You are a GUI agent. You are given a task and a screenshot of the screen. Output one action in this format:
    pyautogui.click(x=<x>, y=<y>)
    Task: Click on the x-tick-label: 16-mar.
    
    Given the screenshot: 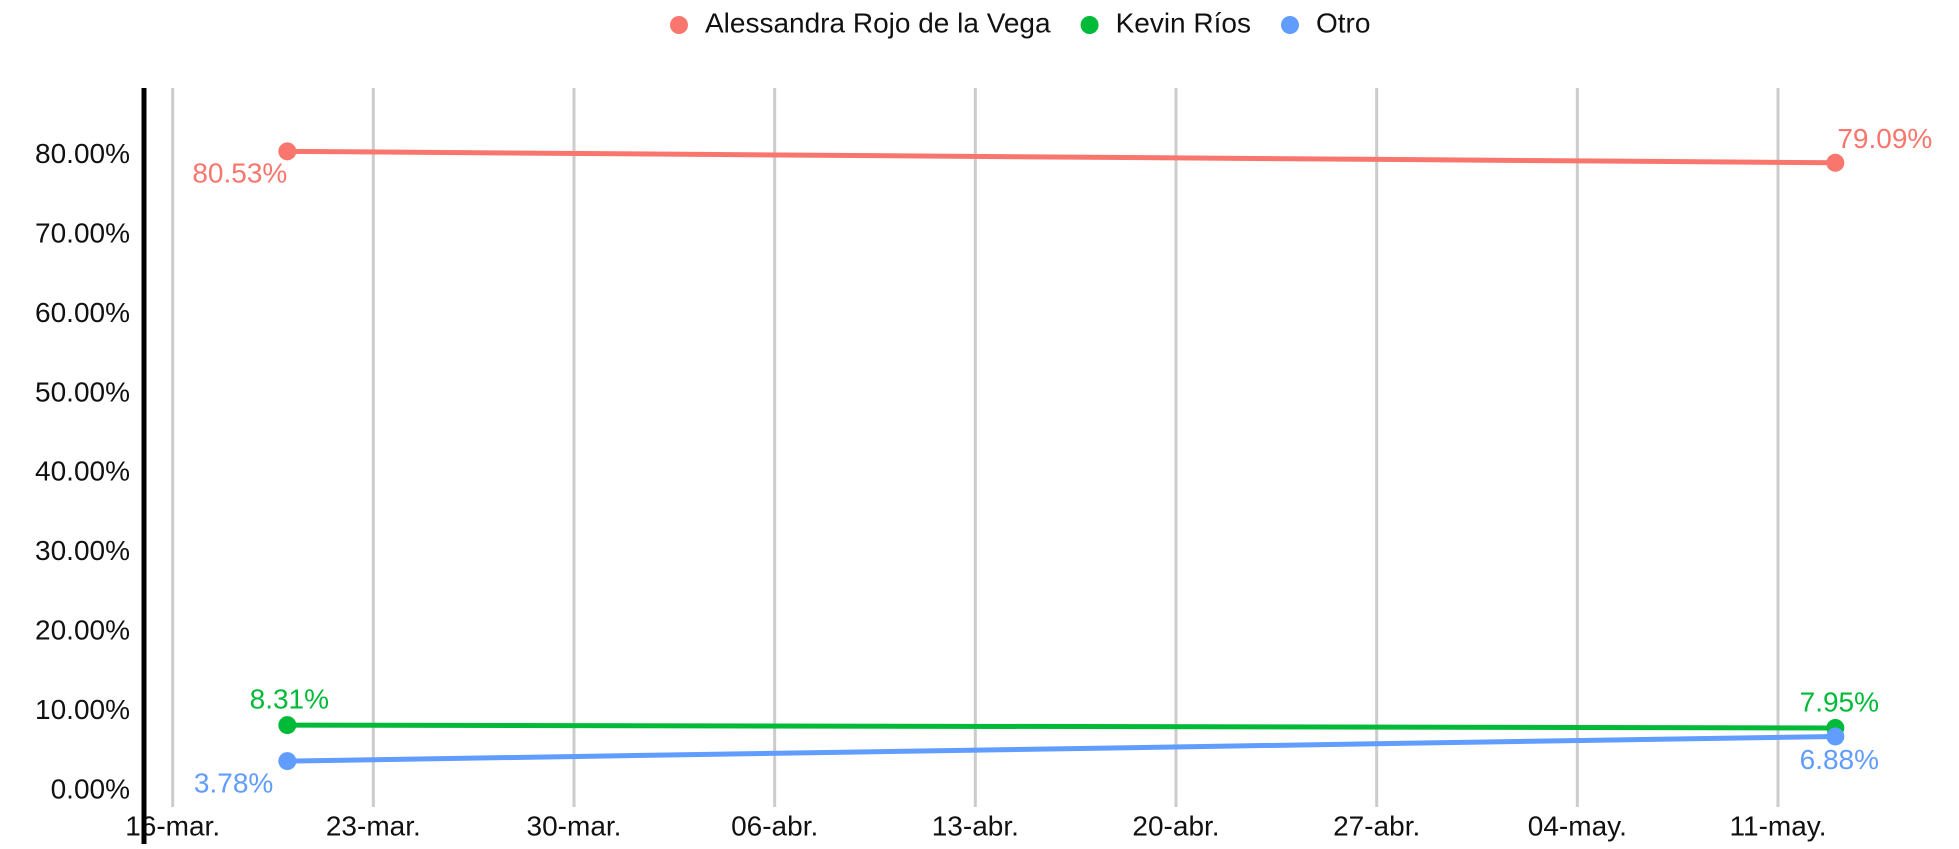 What is the action you would take?
    pyautogui.click(x=172, y=825)
    